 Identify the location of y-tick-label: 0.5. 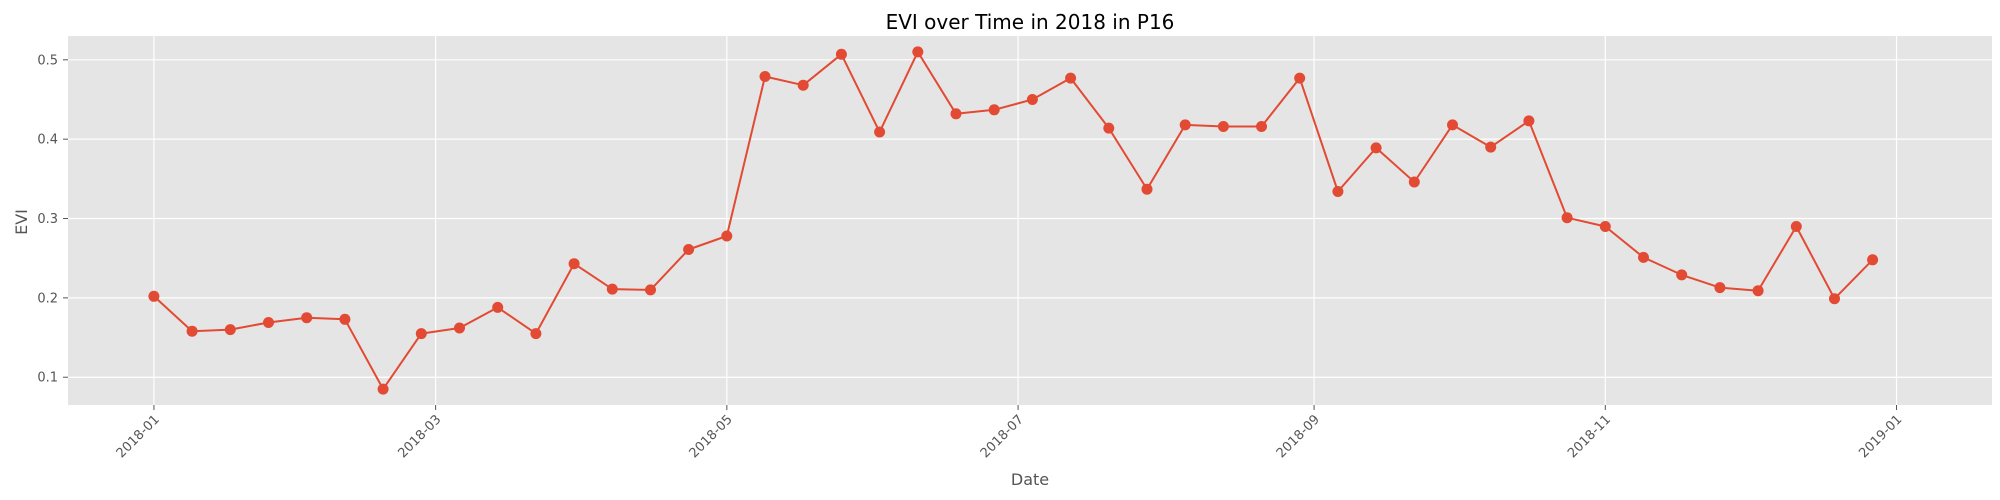
(47, 60).